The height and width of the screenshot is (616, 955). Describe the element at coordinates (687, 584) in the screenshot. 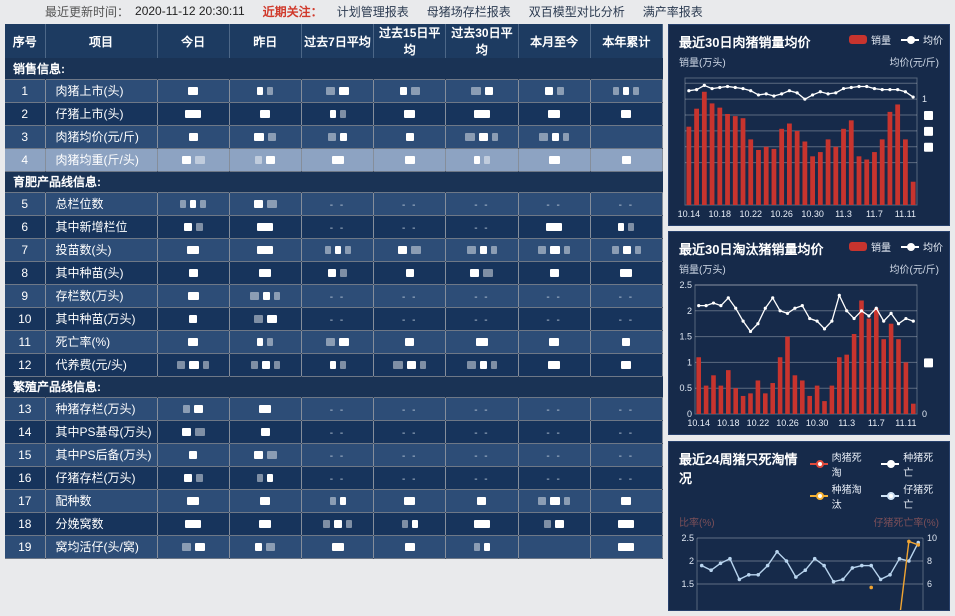

I see `svg-text: 1.5` at that location.